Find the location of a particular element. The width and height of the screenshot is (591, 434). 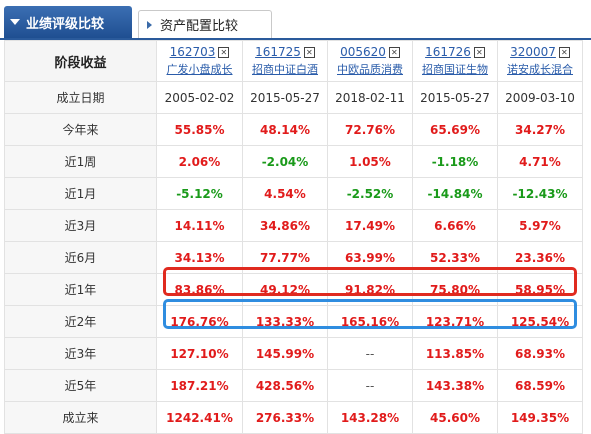

row-label: 近1月 is located at coordinates (80, 193).